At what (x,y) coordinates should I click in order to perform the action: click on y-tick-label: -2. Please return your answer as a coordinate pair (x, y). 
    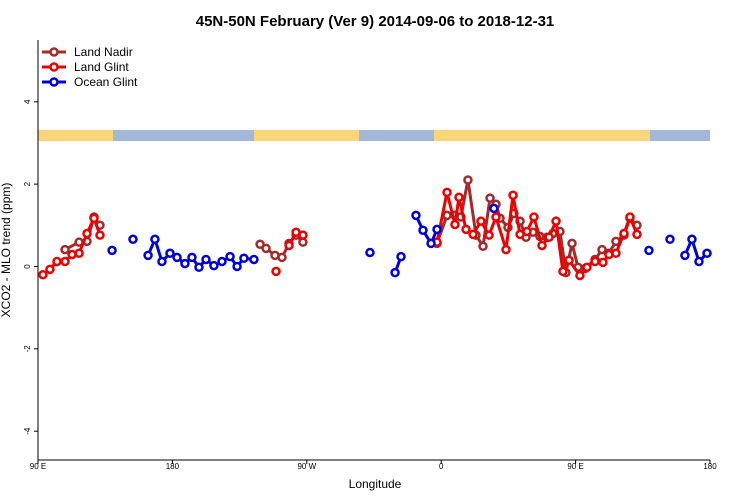
    Looking at the image, I should click on (27, 349).